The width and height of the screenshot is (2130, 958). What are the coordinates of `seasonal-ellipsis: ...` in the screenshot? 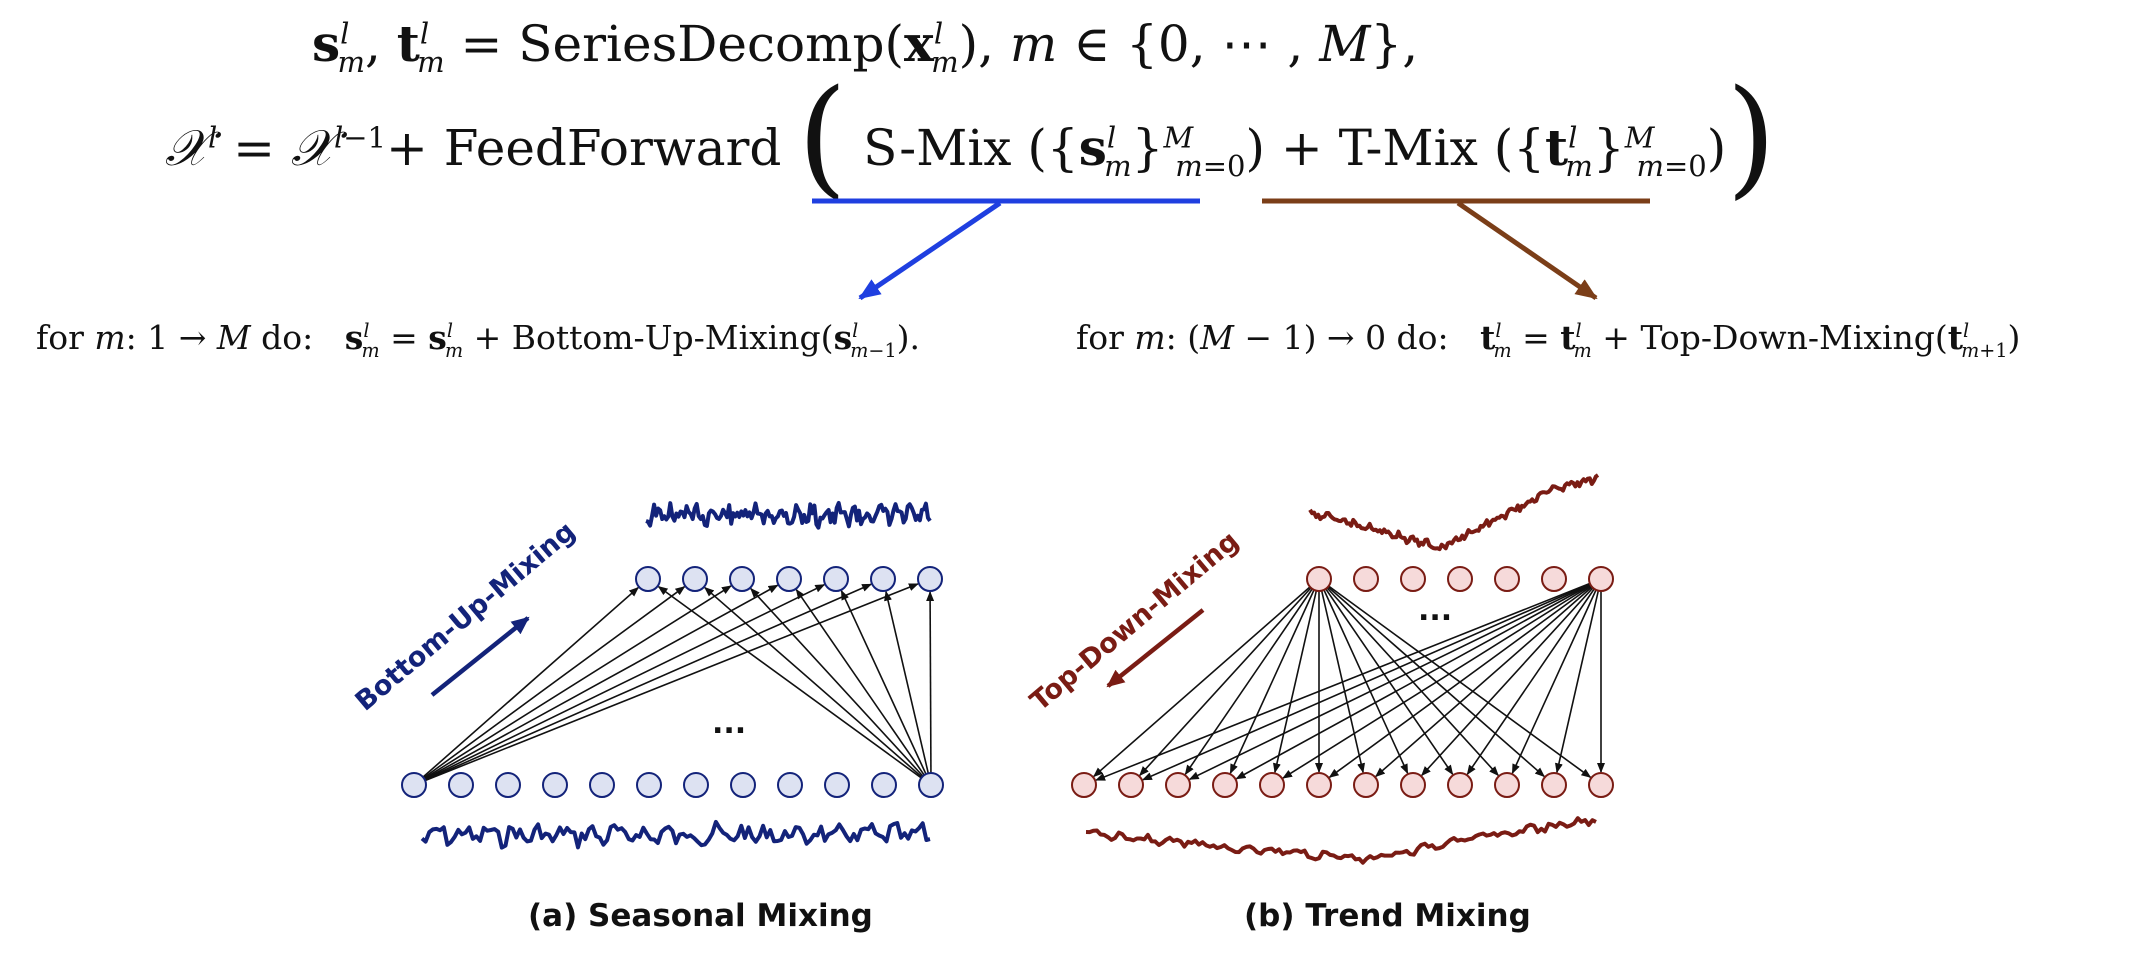 It's located at (729, 723).